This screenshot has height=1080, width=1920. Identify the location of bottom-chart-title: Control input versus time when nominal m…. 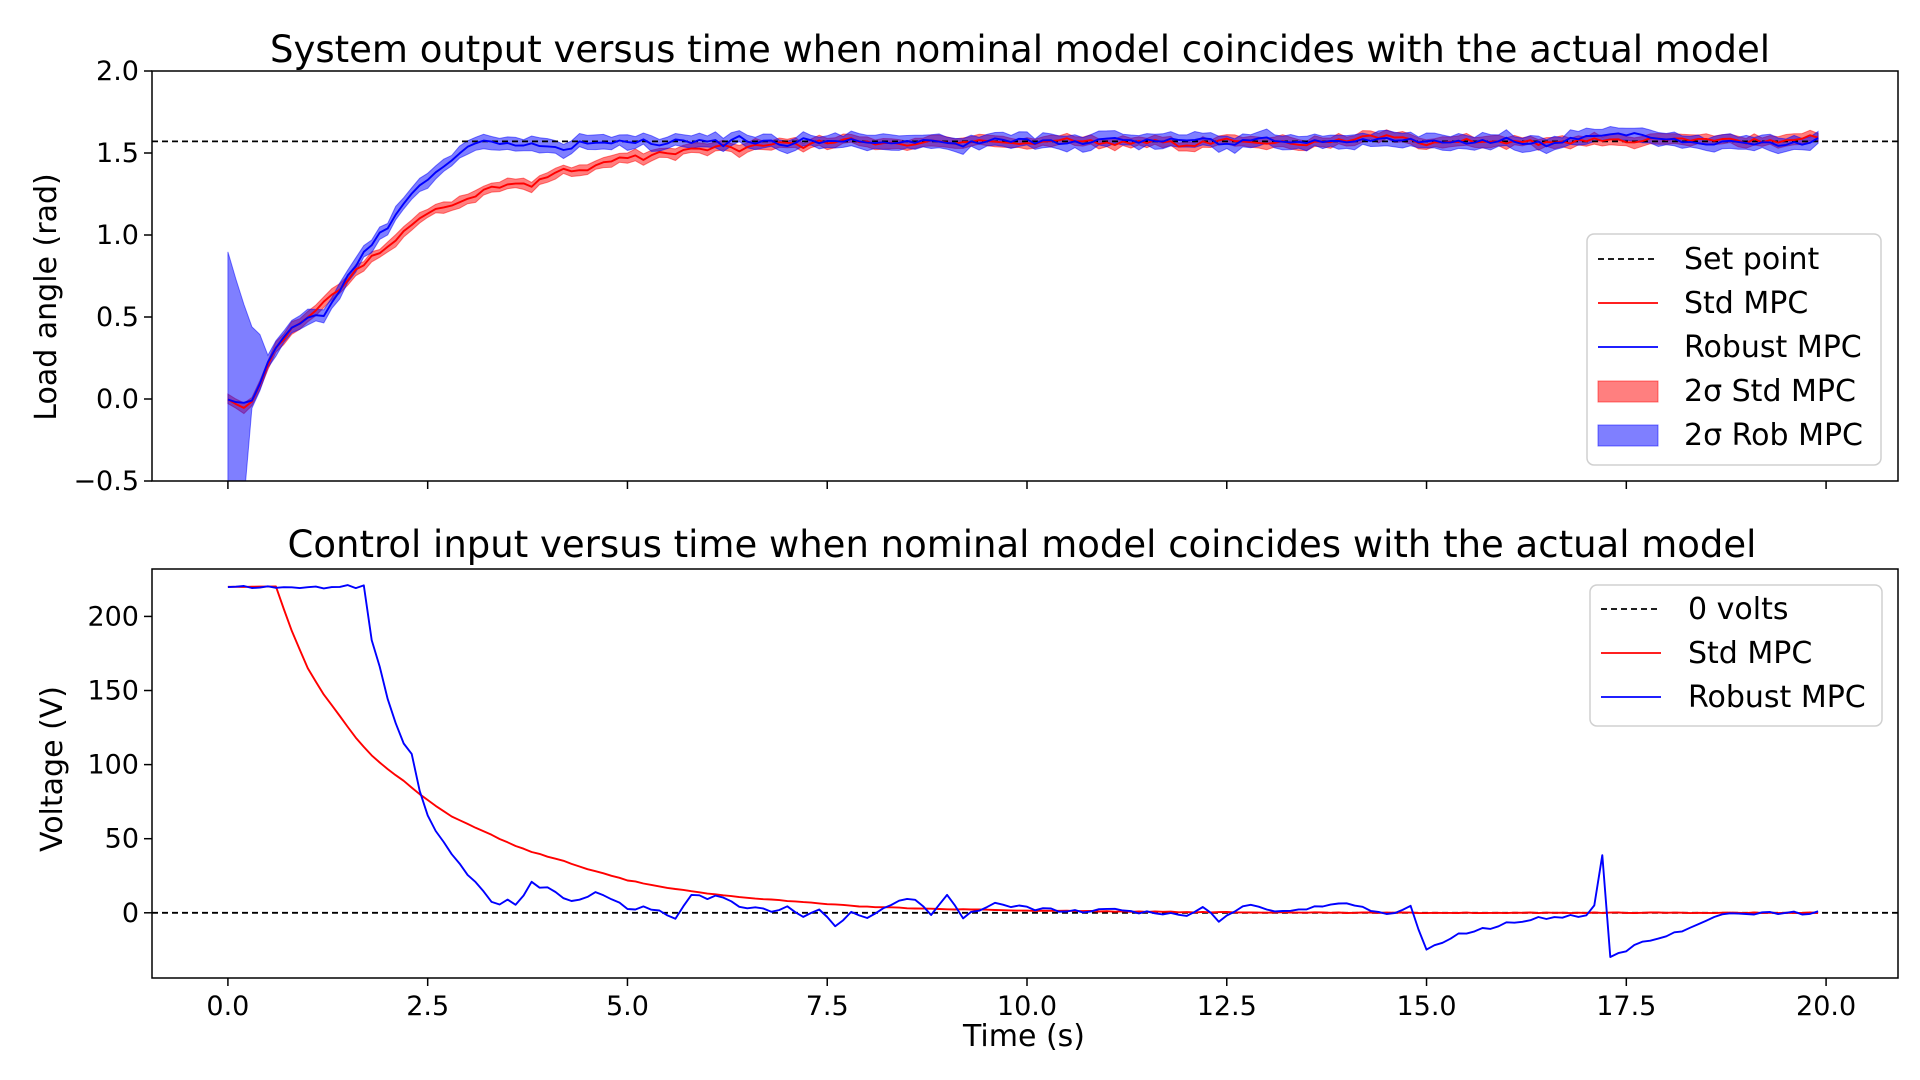
(1022, 544).